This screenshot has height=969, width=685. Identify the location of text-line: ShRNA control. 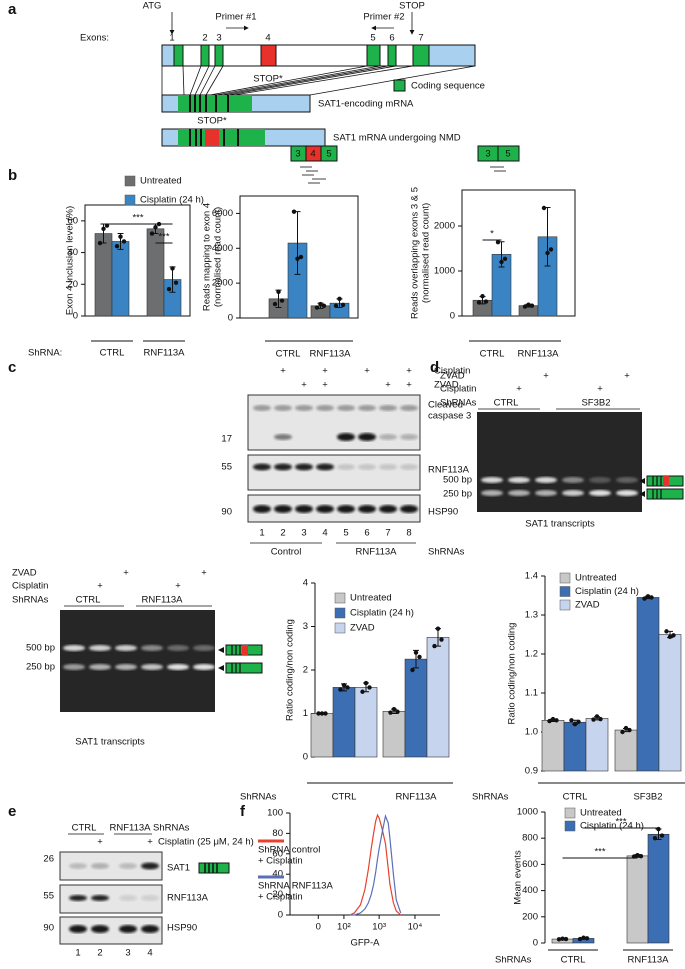
(289, 849).